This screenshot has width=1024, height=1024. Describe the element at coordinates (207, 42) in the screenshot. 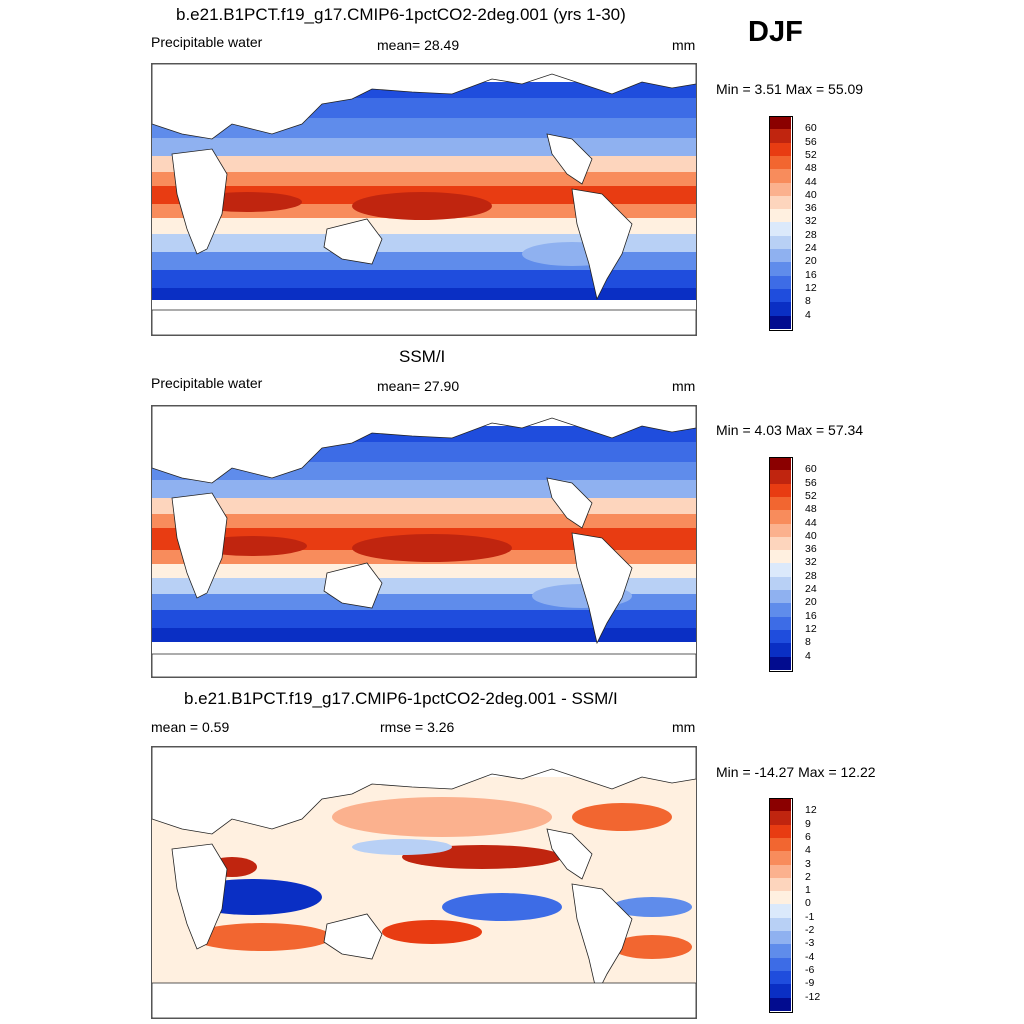

I see `panel-1-variable-label: Precipitable water` at that location.